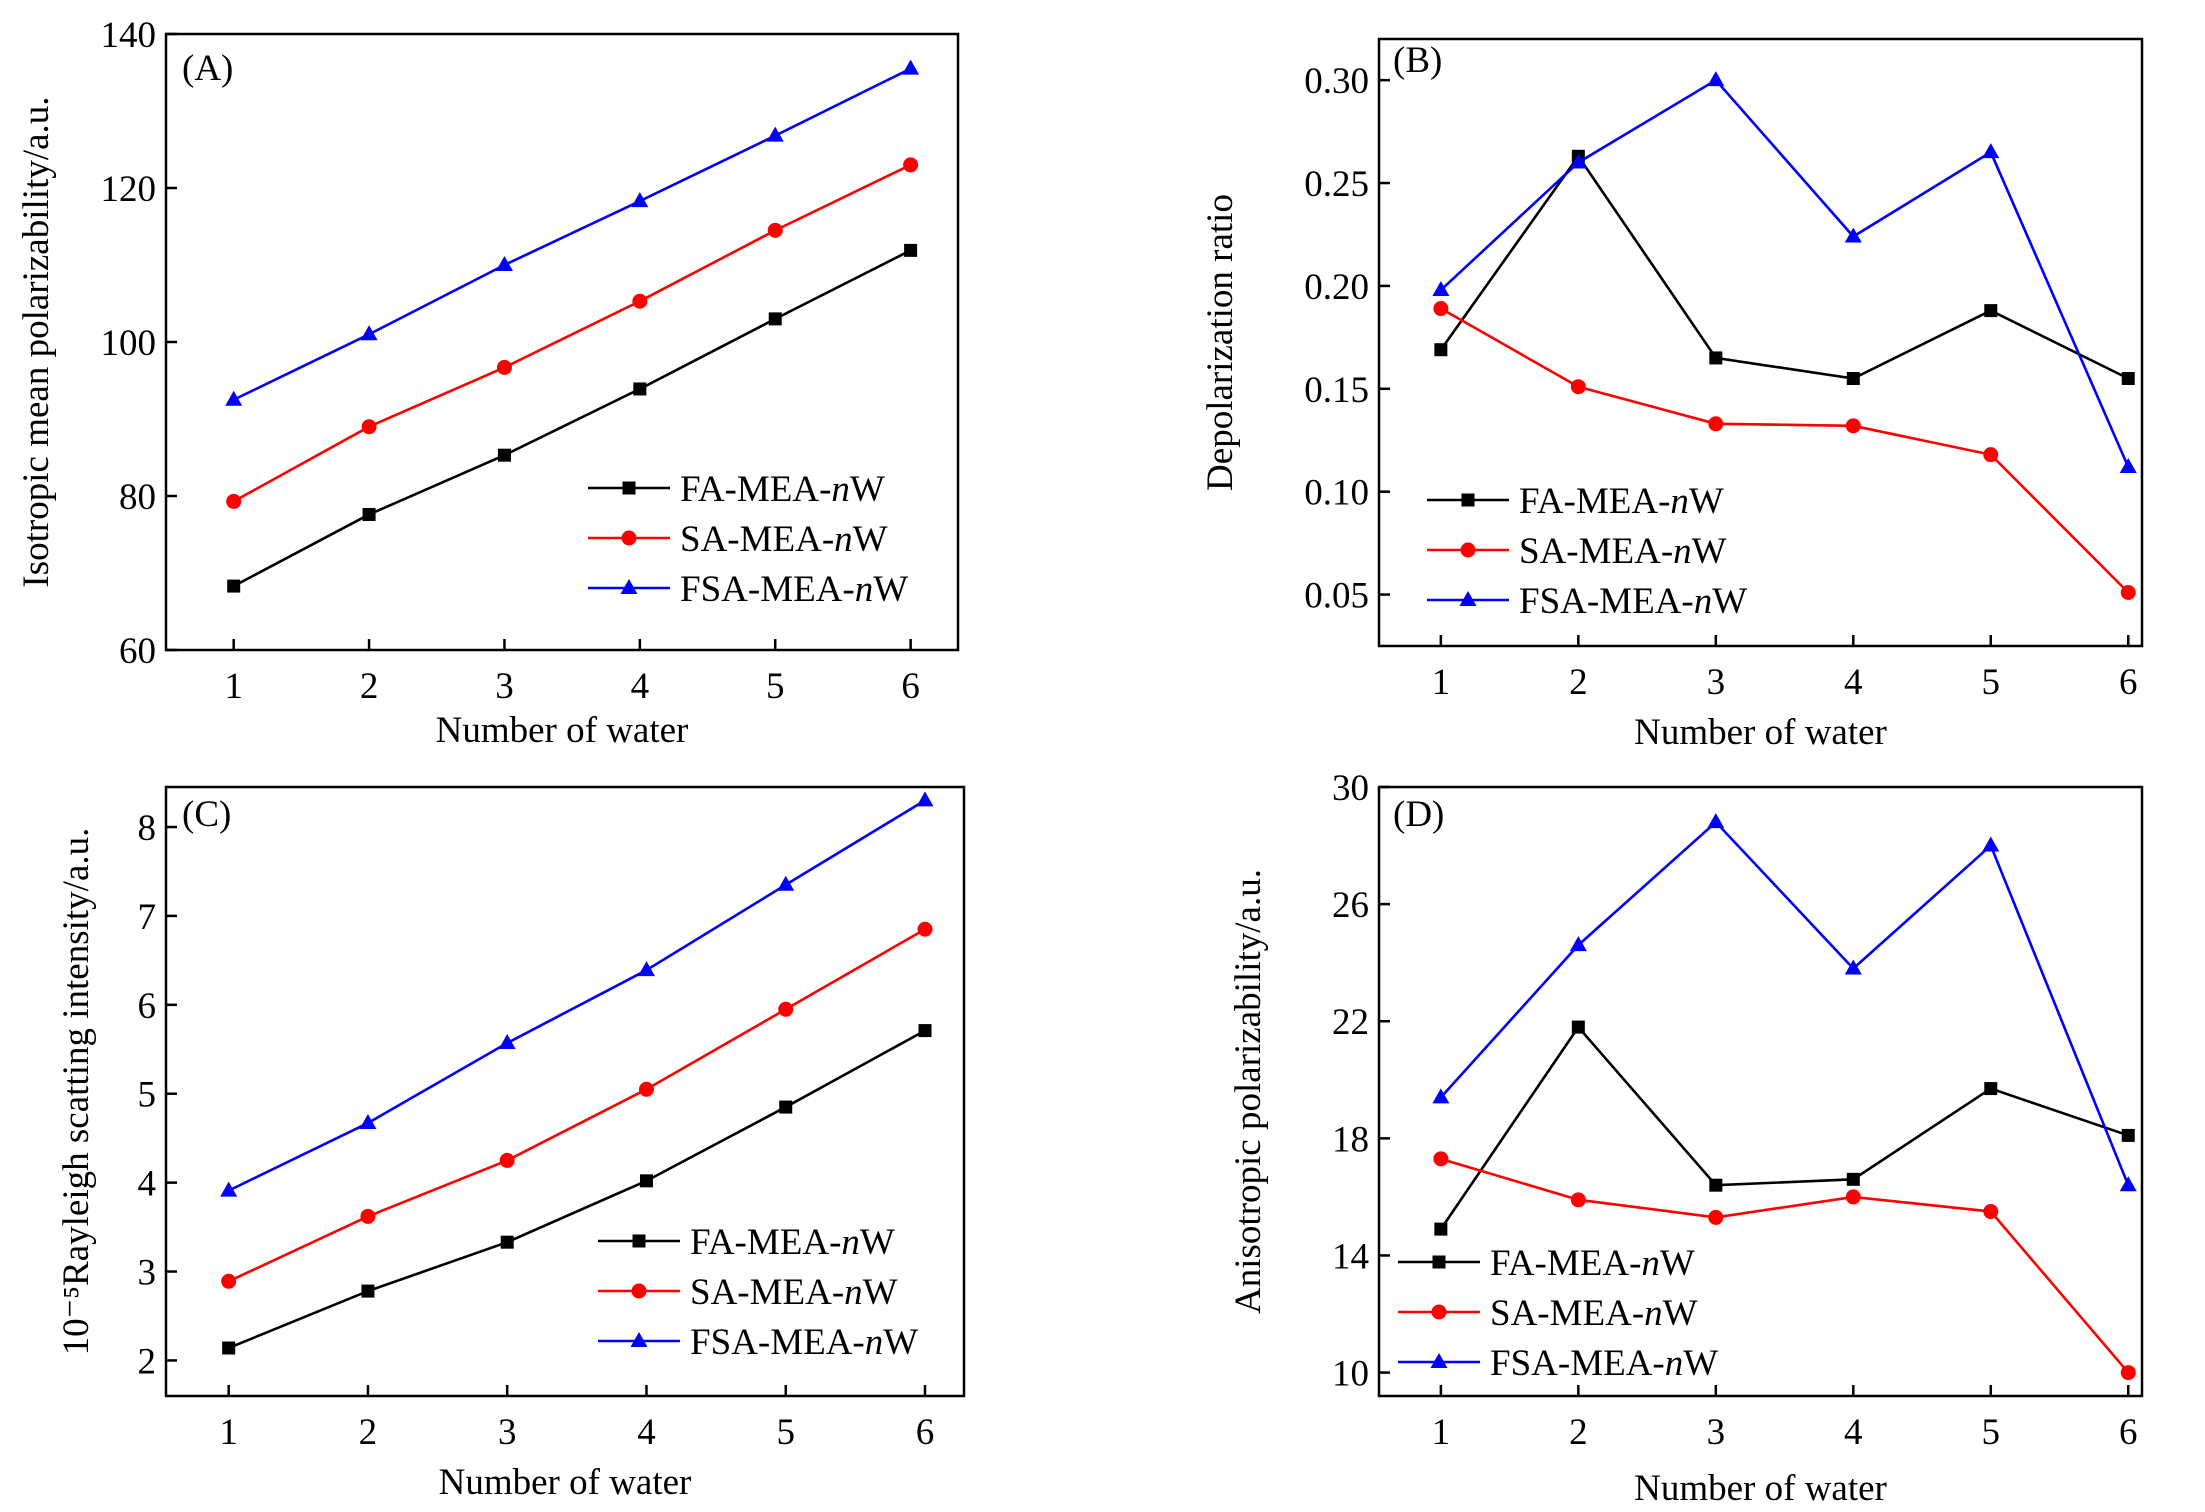  Describe the element at coordinates (1417, 60) in the screenshot. I see `panel-label: (B)` at that location.